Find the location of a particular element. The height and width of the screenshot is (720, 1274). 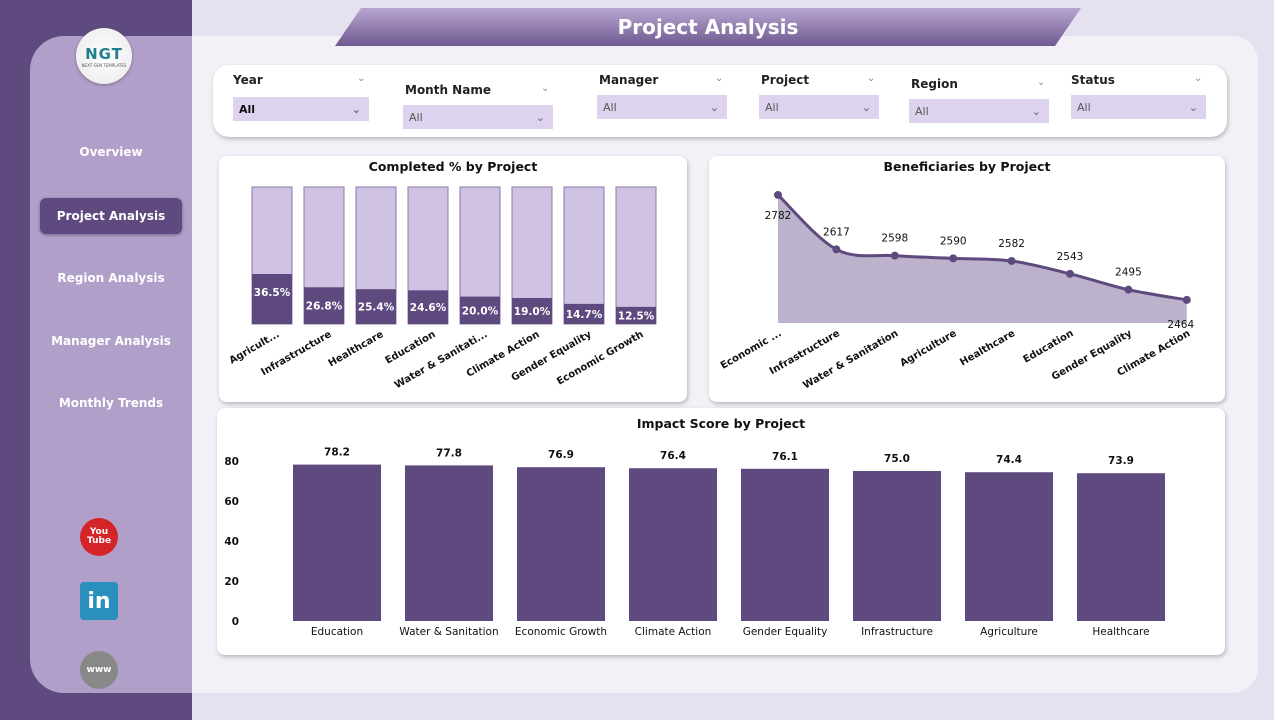

page-title-text: Project Analysis is located at coordinates (708, 27).